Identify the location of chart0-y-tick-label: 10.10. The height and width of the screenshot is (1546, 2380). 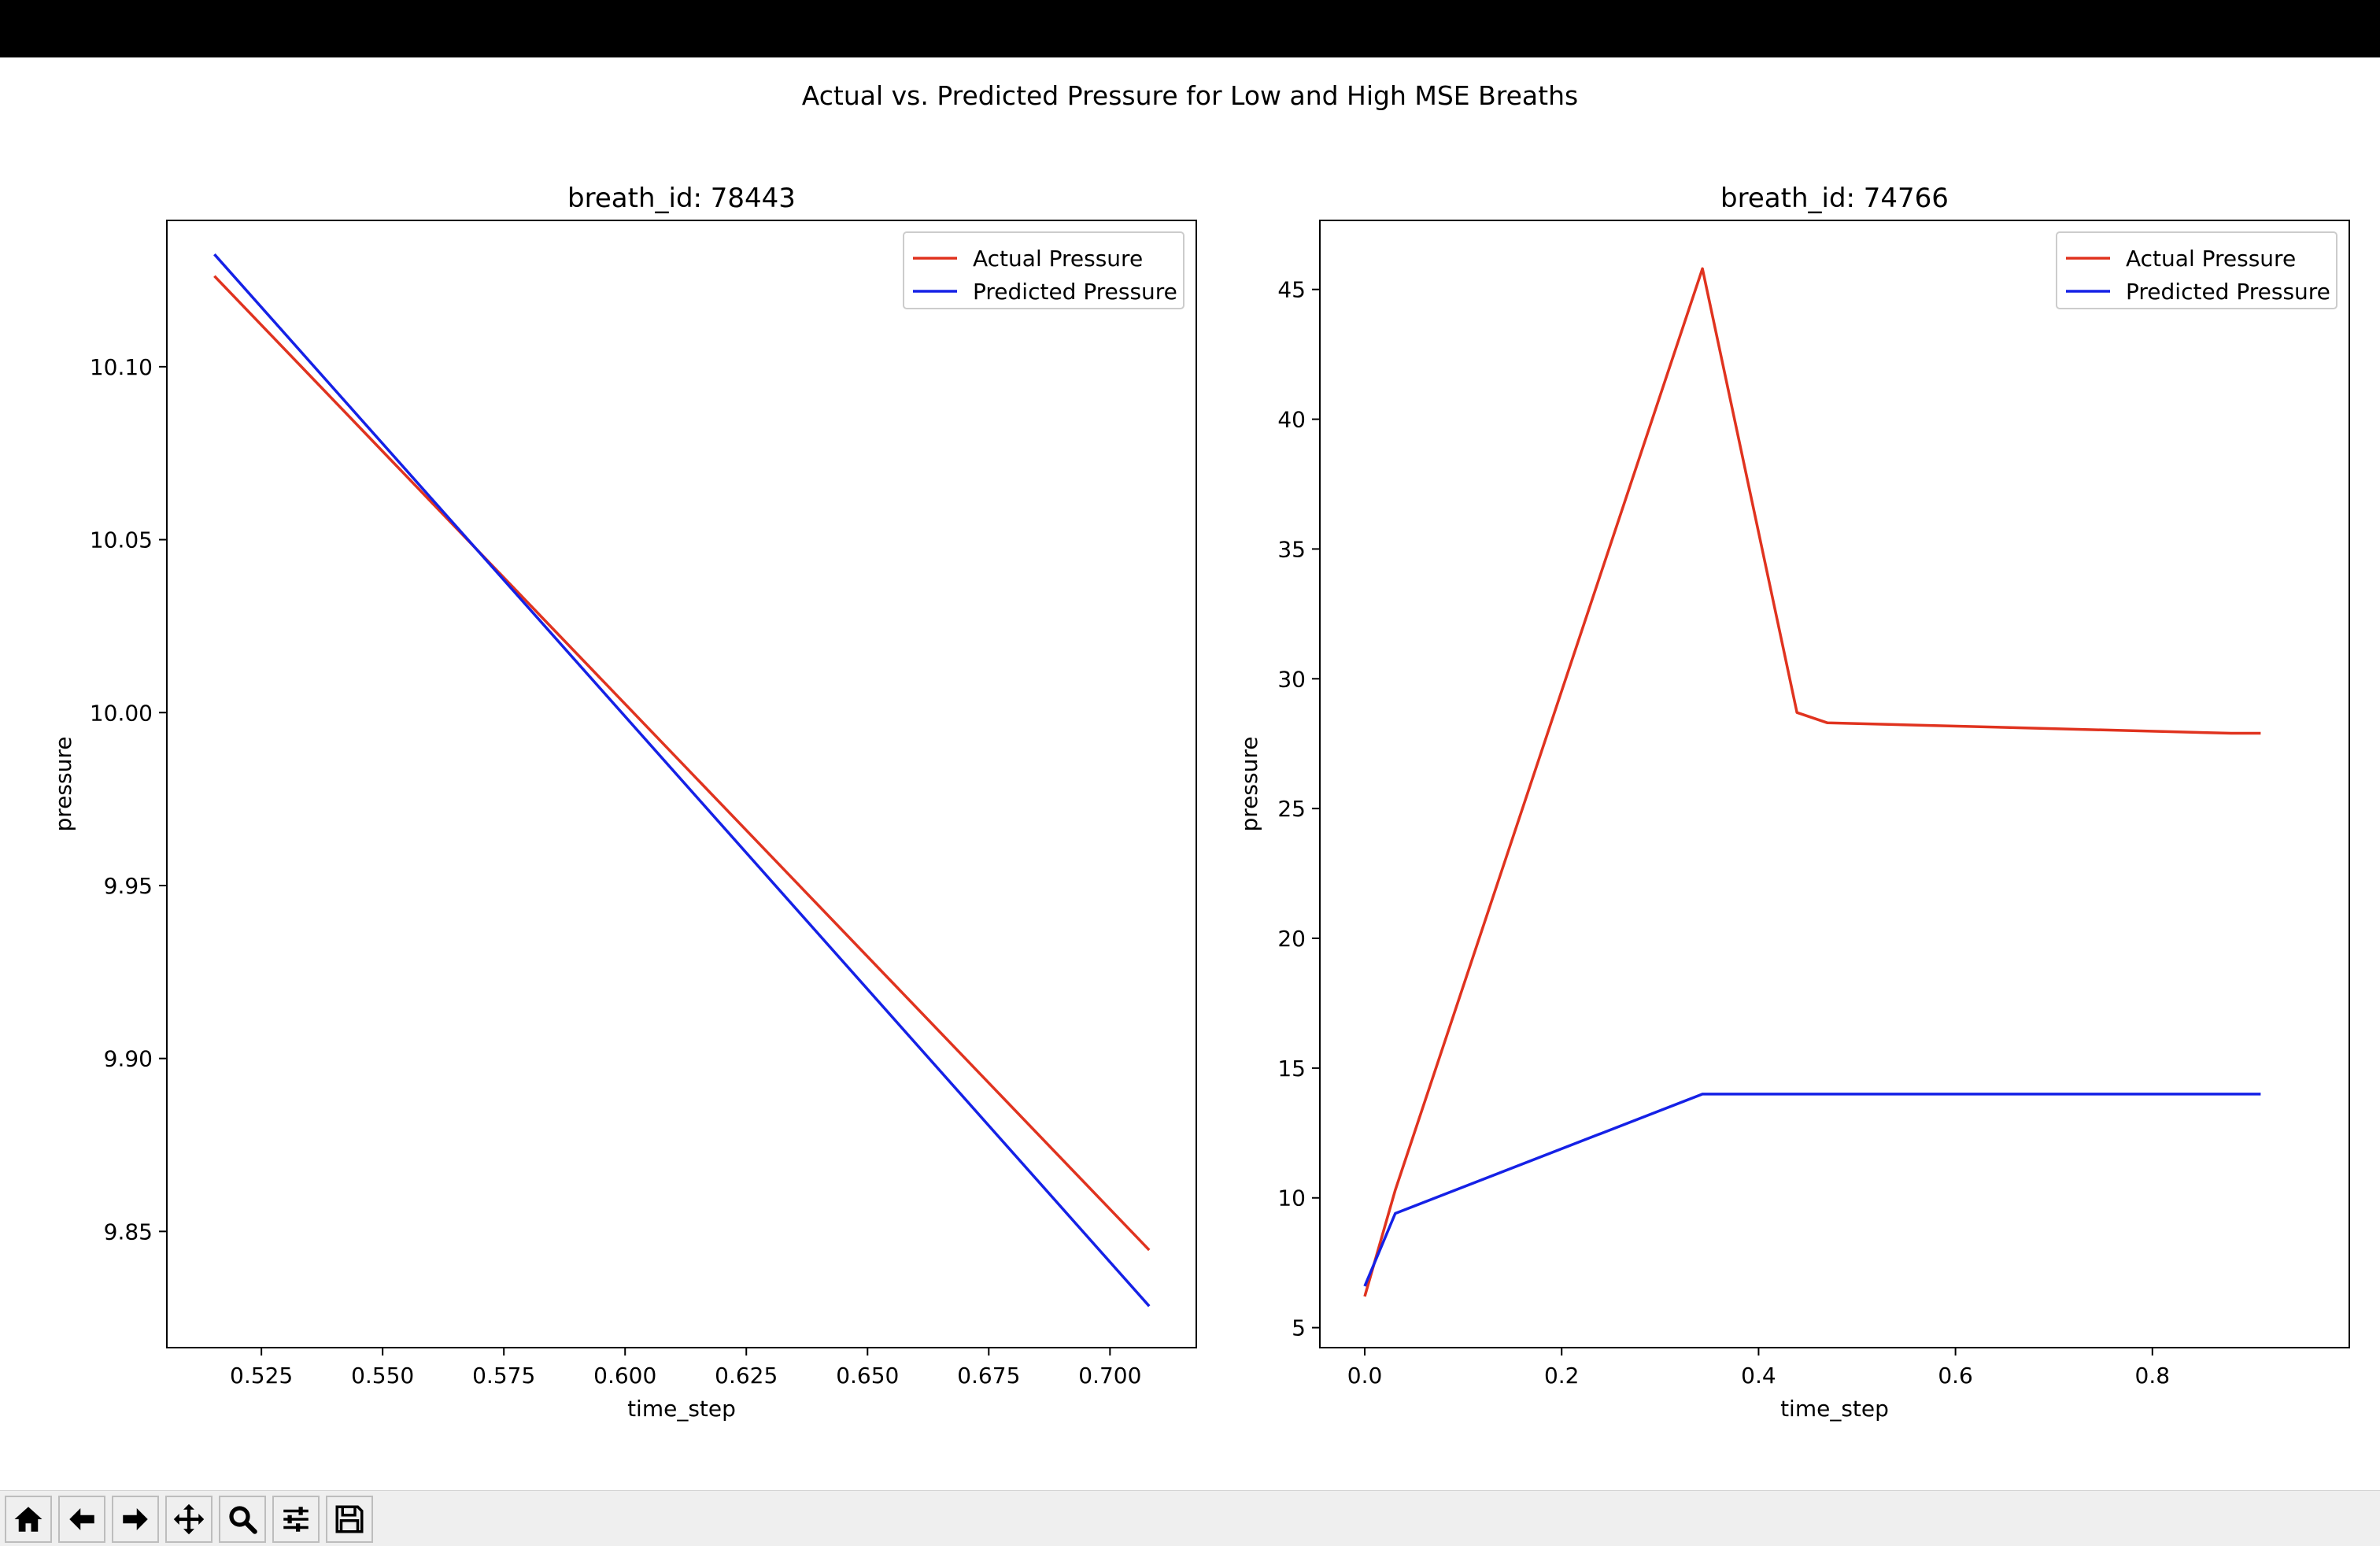
(122, 367).